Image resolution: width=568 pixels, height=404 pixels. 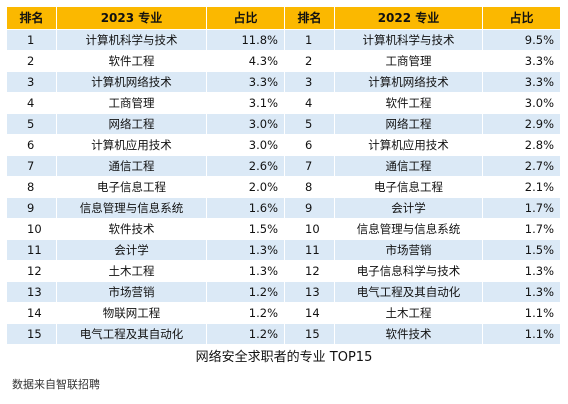 I want to click on header-rank-2023: 排名, so click(x=31, y=18).